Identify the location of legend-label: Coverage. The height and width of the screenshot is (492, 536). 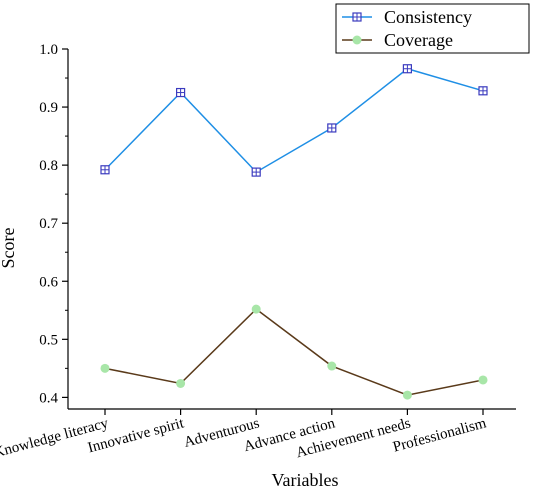
(418, 40).